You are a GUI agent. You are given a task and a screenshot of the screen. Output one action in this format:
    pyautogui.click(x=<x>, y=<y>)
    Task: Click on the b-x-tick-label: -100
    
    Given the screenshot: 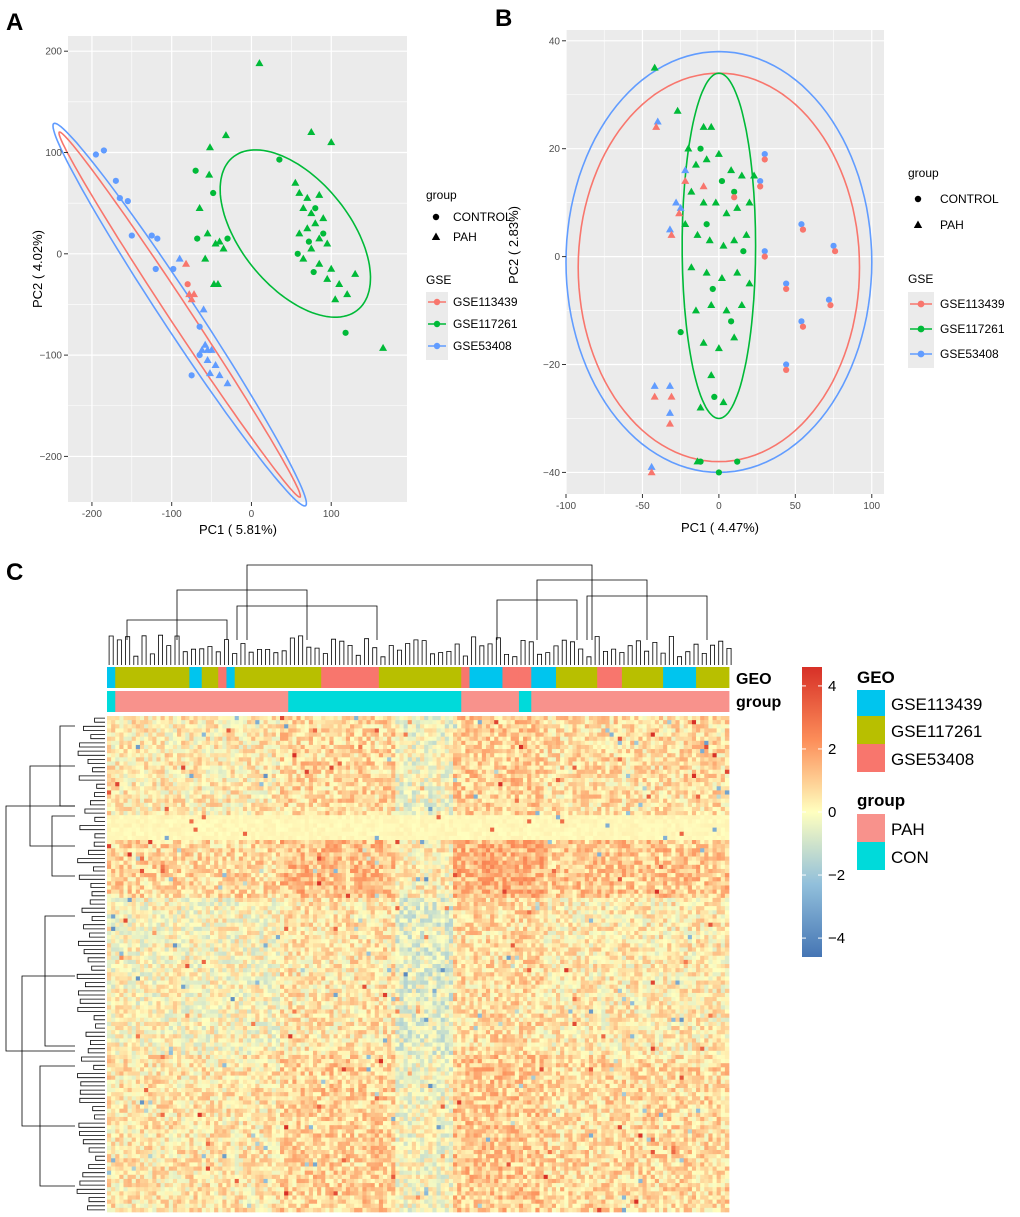 What is the action you would take?
    pyautogui.click(x=566, y=506)
    